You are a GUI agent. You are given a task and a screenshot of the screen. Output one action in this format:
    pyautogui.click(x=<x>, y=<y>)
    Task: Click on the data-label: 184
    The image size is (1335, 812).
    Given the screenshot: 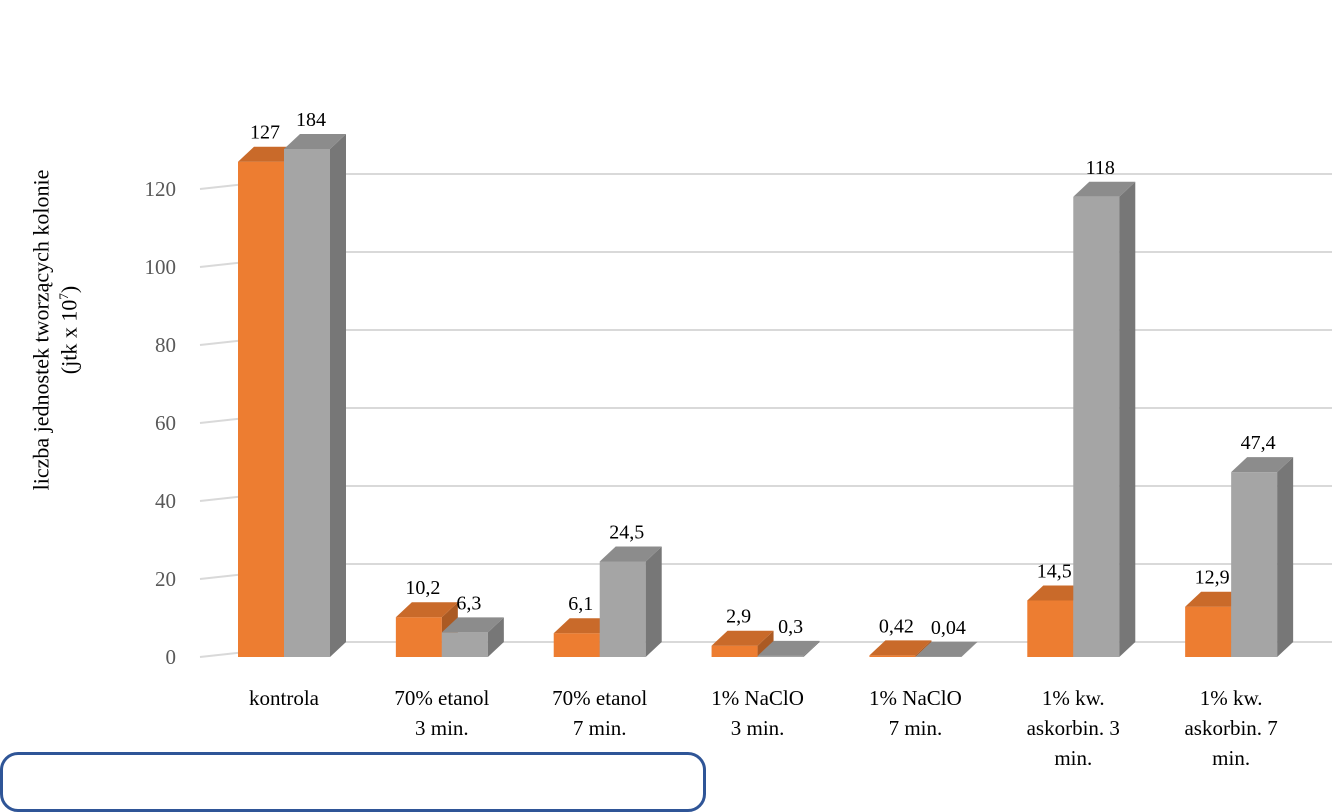 What is the action you would take?
    pyautogui.click(x=311, y=120)
    